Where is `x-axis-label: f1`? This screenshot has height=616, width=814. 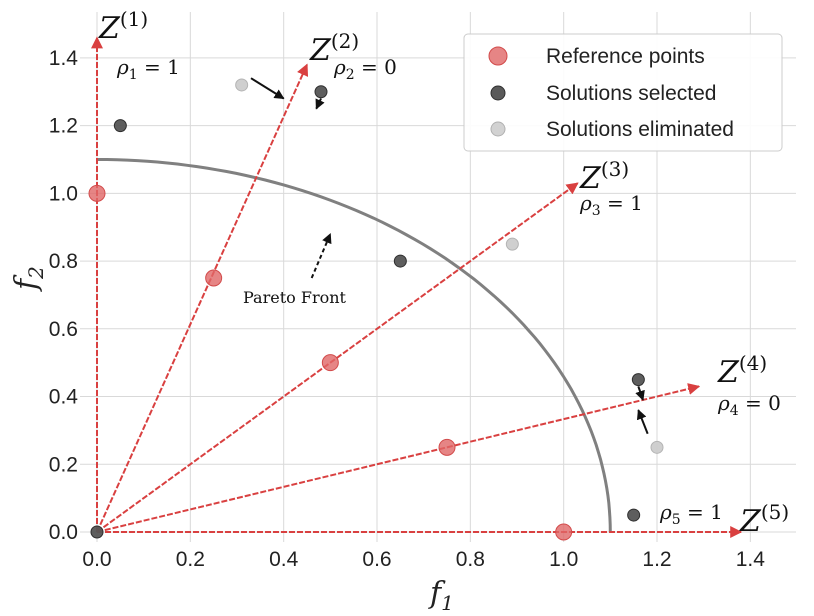
x-axis-label: f1 is located at coordinates (441, 595).